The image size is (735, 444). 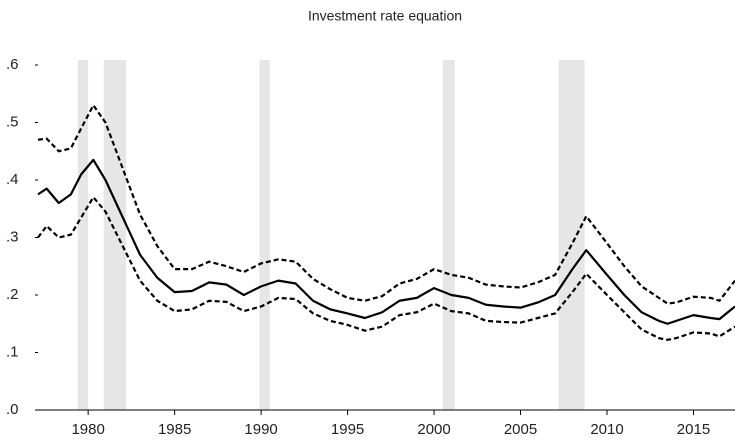 I want to click on x-tick-label: 1995, so click(x=347, y=429).